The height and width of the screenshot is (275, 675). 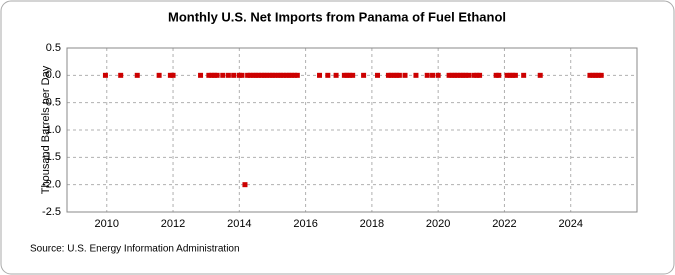 I want to click on y-axis-label: Thousand Barrels per Day, so click(x=46, y=129).